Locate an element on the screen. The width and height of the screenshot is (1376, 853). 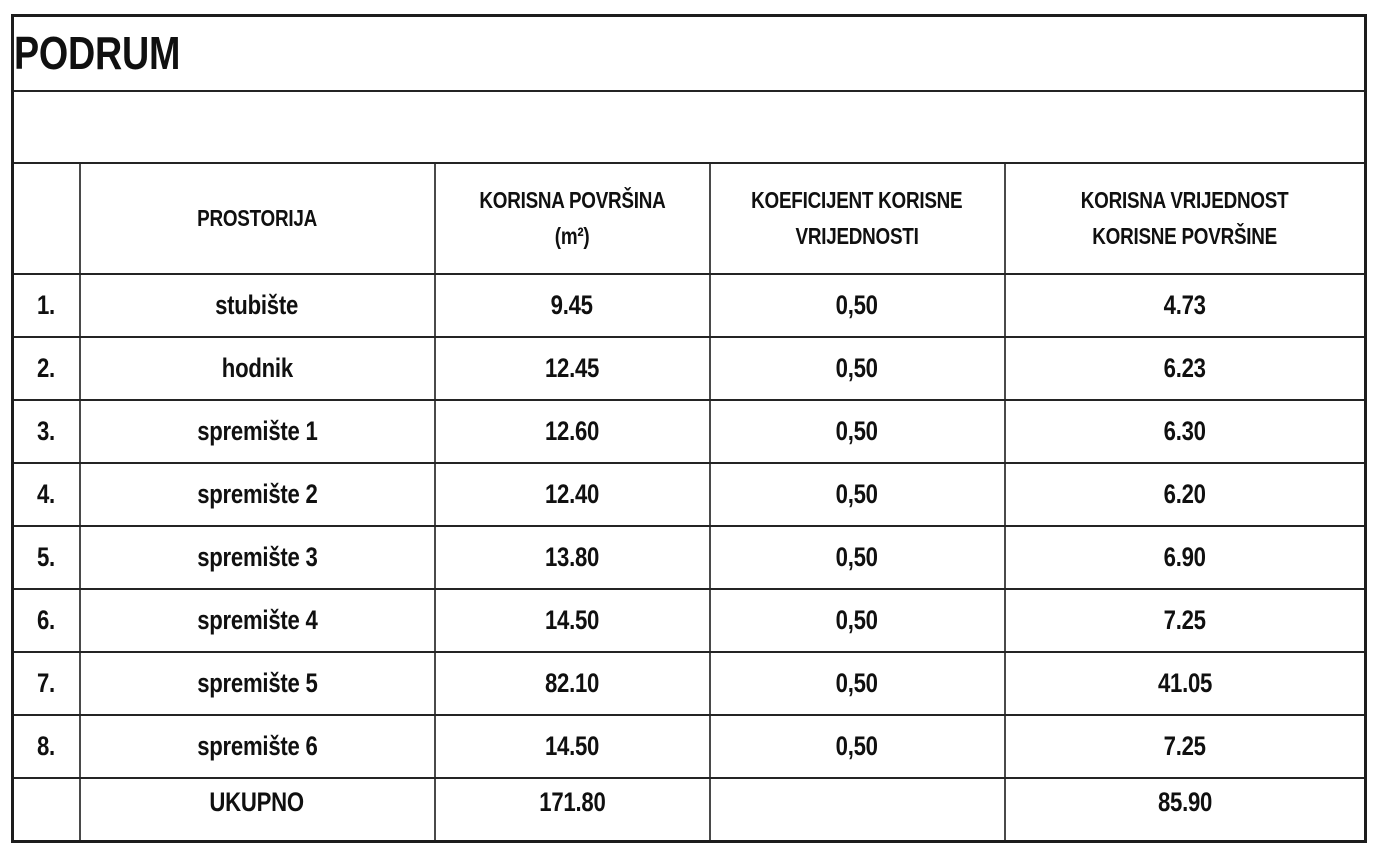
cell-korisna-povrsina: 13.80 is located at coordinates (572, 557).